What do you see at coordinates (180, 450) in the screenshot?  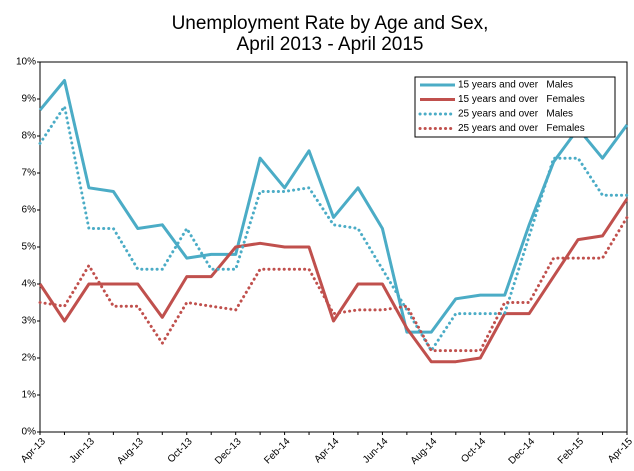 I see `x-tick-label: Oct-13` at bounding box center [180, 450].